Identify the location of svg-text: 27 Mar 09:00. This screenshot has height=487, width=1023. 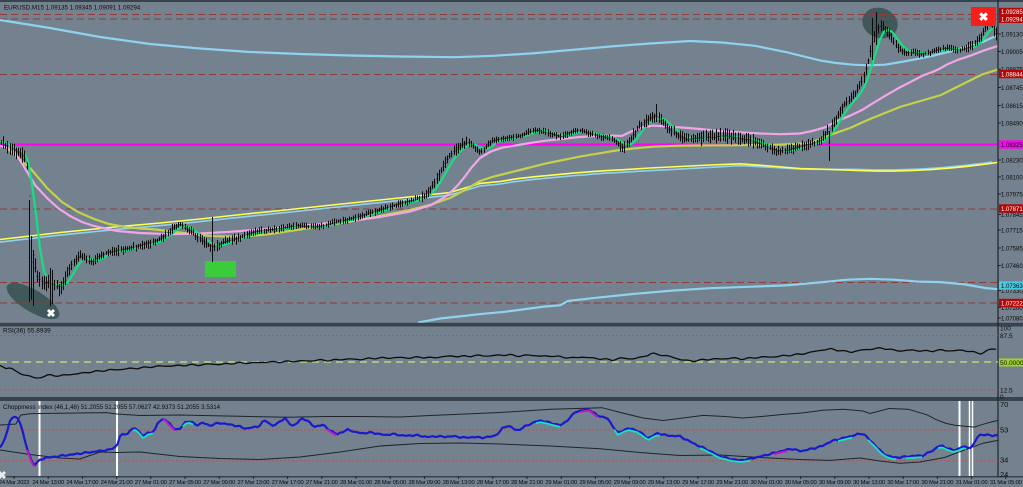
(219, 483).